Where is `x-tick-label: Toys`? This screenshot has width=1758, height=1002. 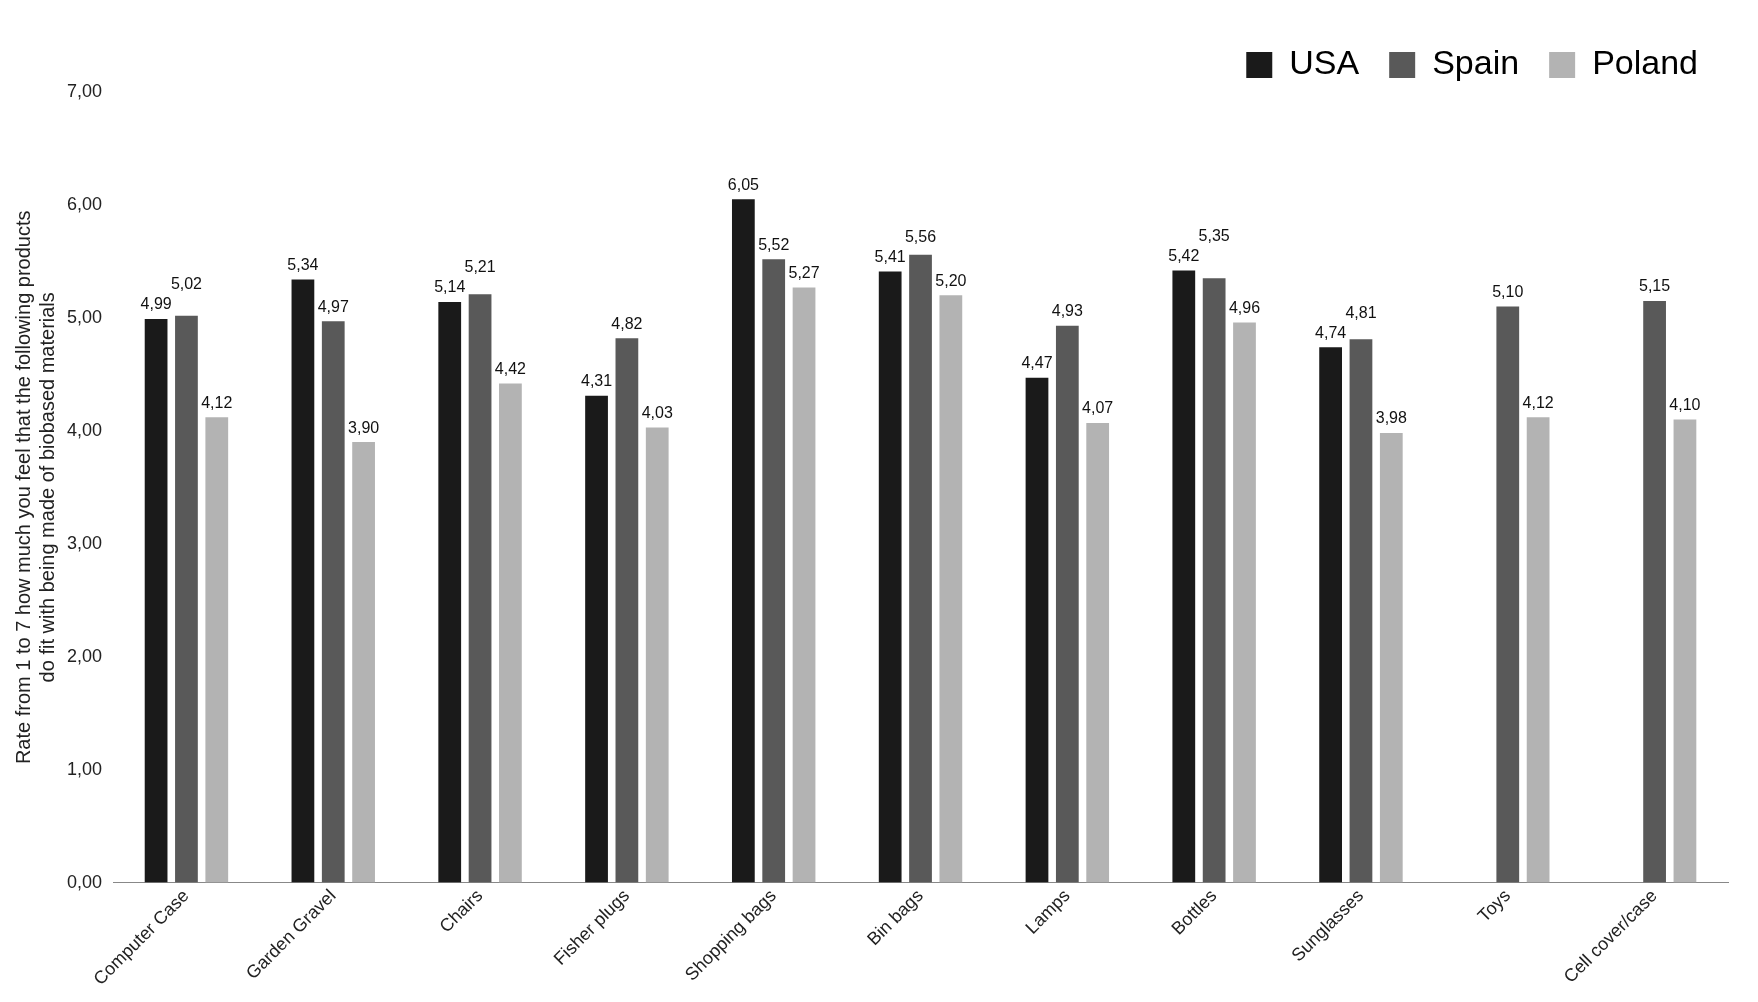 x-tick-label: Toys is located at coordinates (1494, 905).